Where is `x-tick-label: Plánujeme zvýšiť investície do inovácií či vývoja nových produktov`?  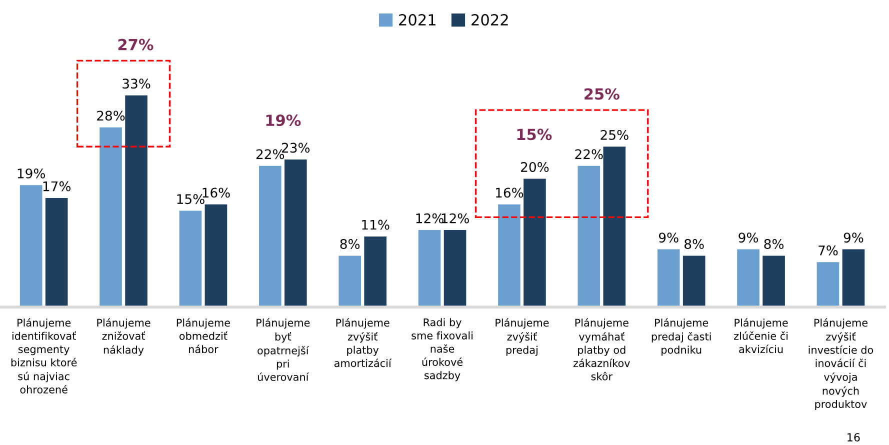 x-tick-label: Plánujeme zvýšiť investície do inovácií či vývoja nových produktov is located at coordinates (841, 364).